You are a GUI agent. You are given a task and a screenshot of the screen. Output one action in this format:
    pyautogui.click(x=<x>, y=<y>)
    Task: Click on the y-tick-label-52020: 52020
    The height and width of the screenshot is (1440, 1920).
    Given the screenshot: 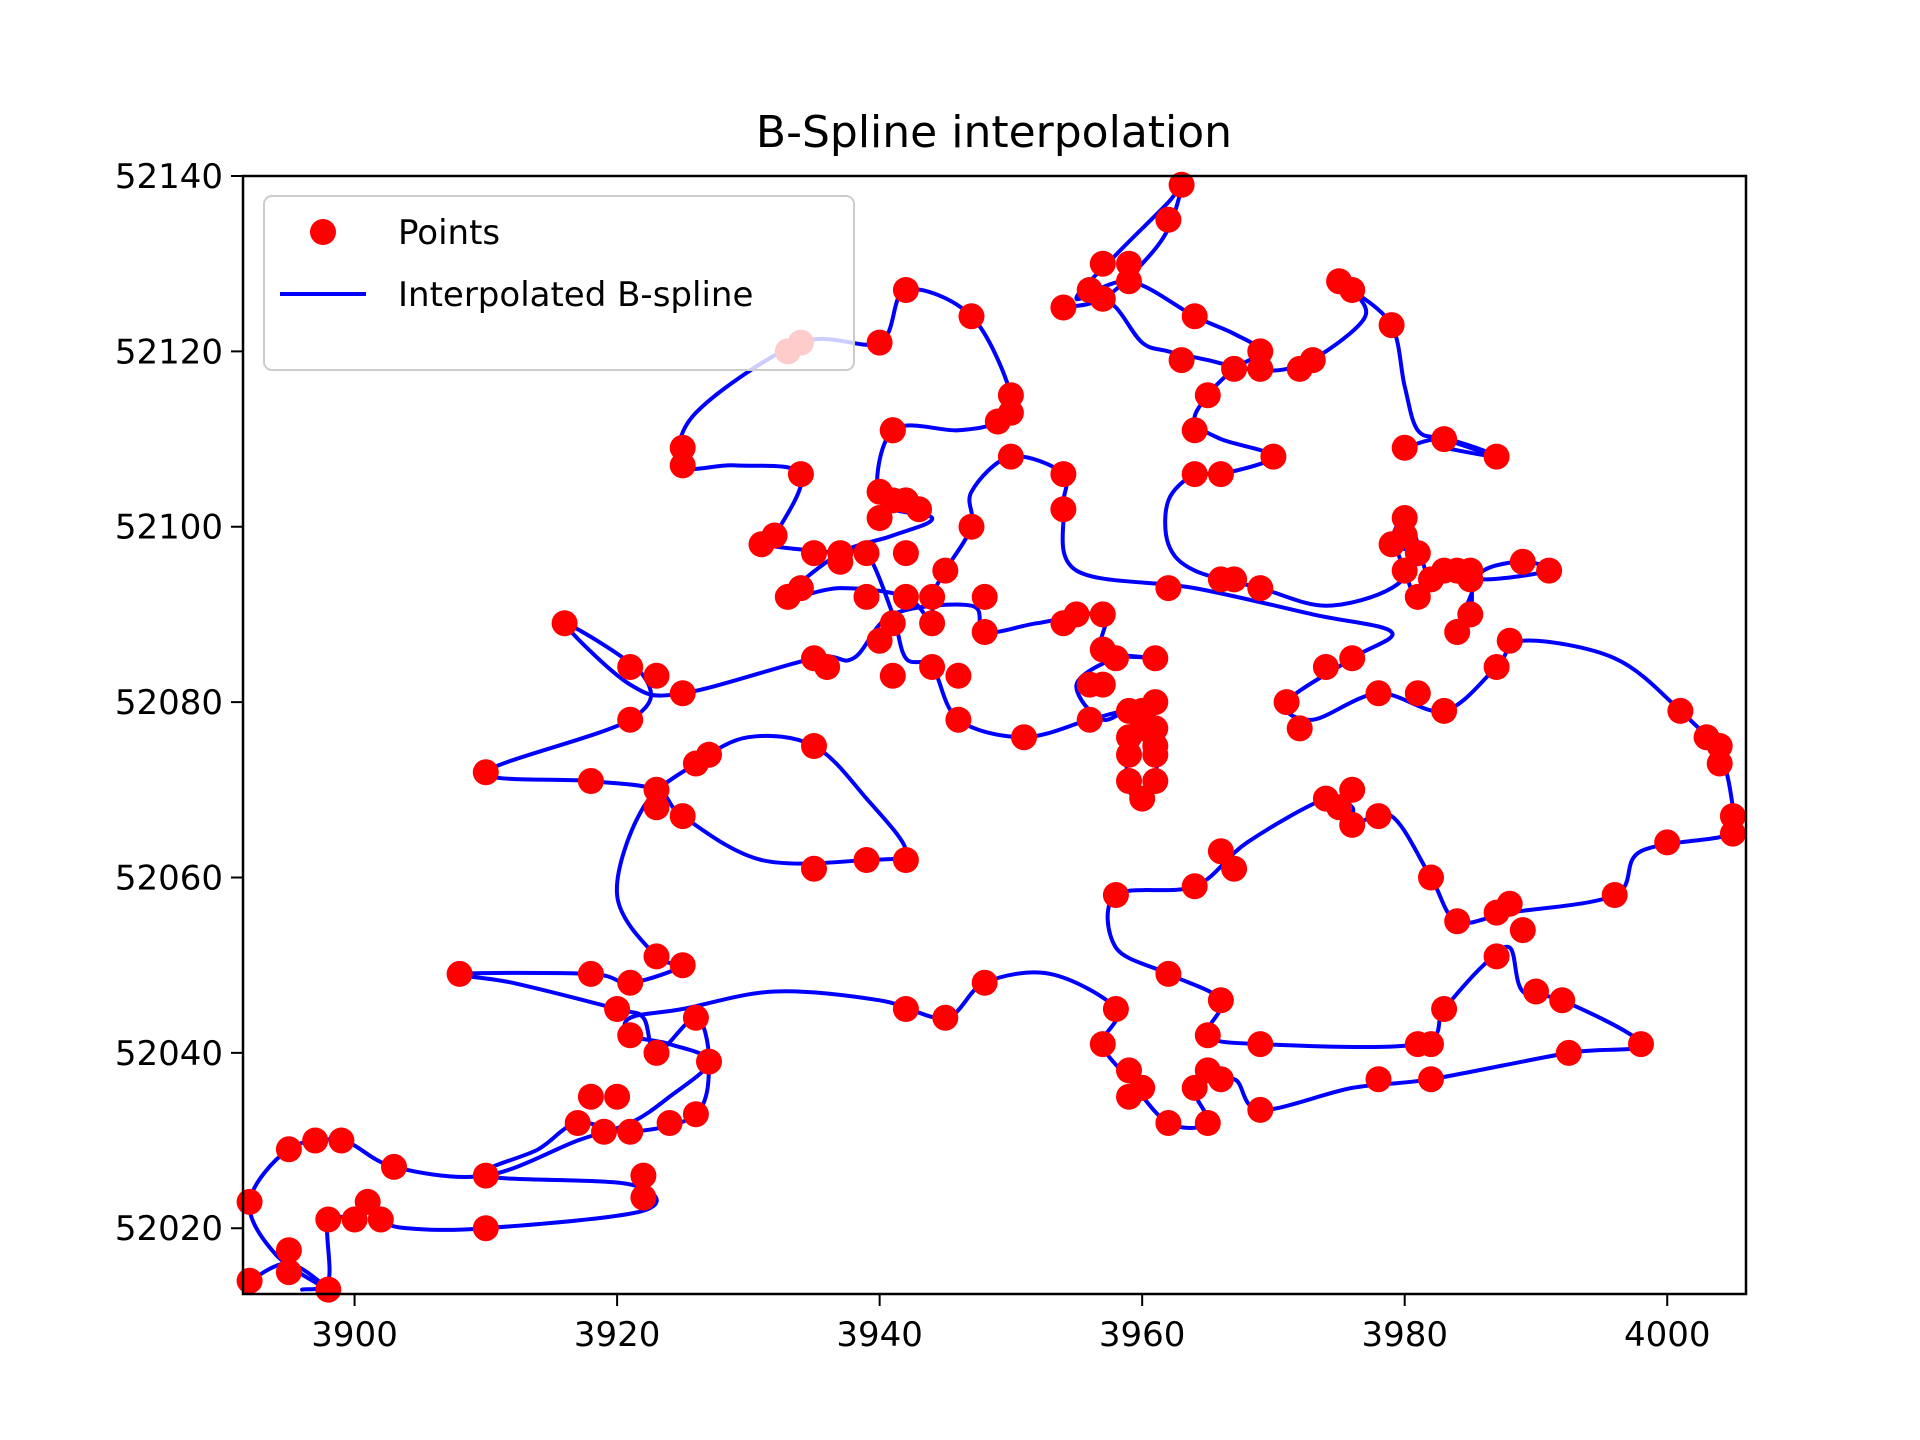 What is the action you would take?
    pyautogui.click(x=169, y=1229)
    